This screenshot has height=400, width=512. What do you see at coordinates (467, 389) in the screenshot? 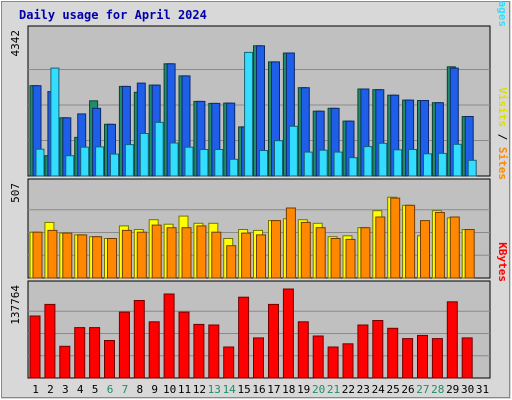
I see `x-tick-label-30: 30` at bounding box center [467, 389].